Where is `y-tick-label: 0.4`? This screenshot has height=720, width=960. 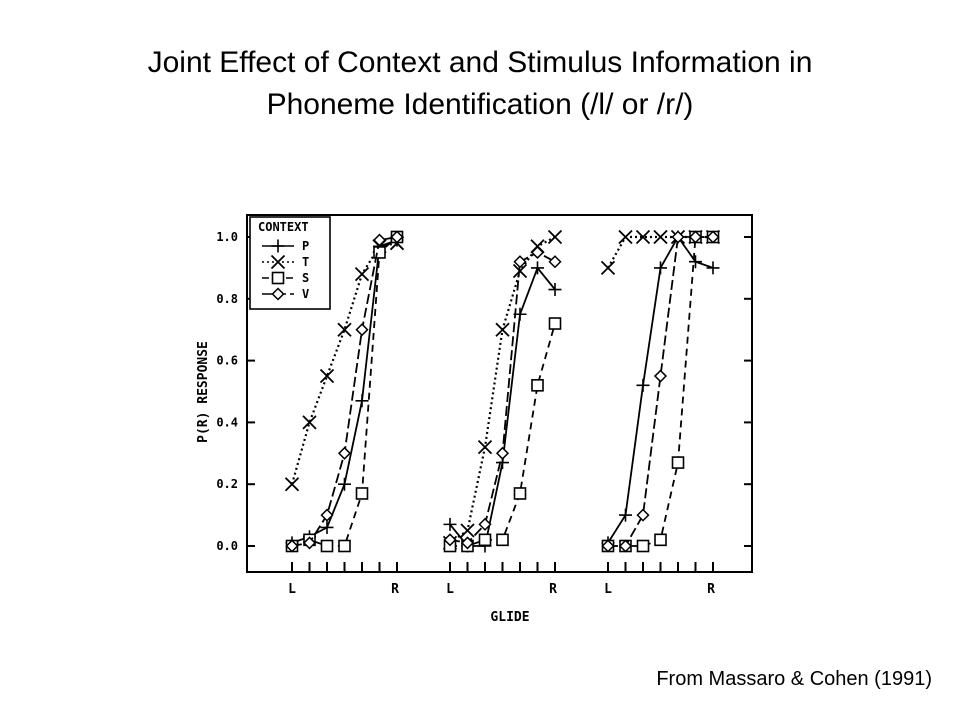
y-tick-label: 0.4 is located at coordinates (227, 422).